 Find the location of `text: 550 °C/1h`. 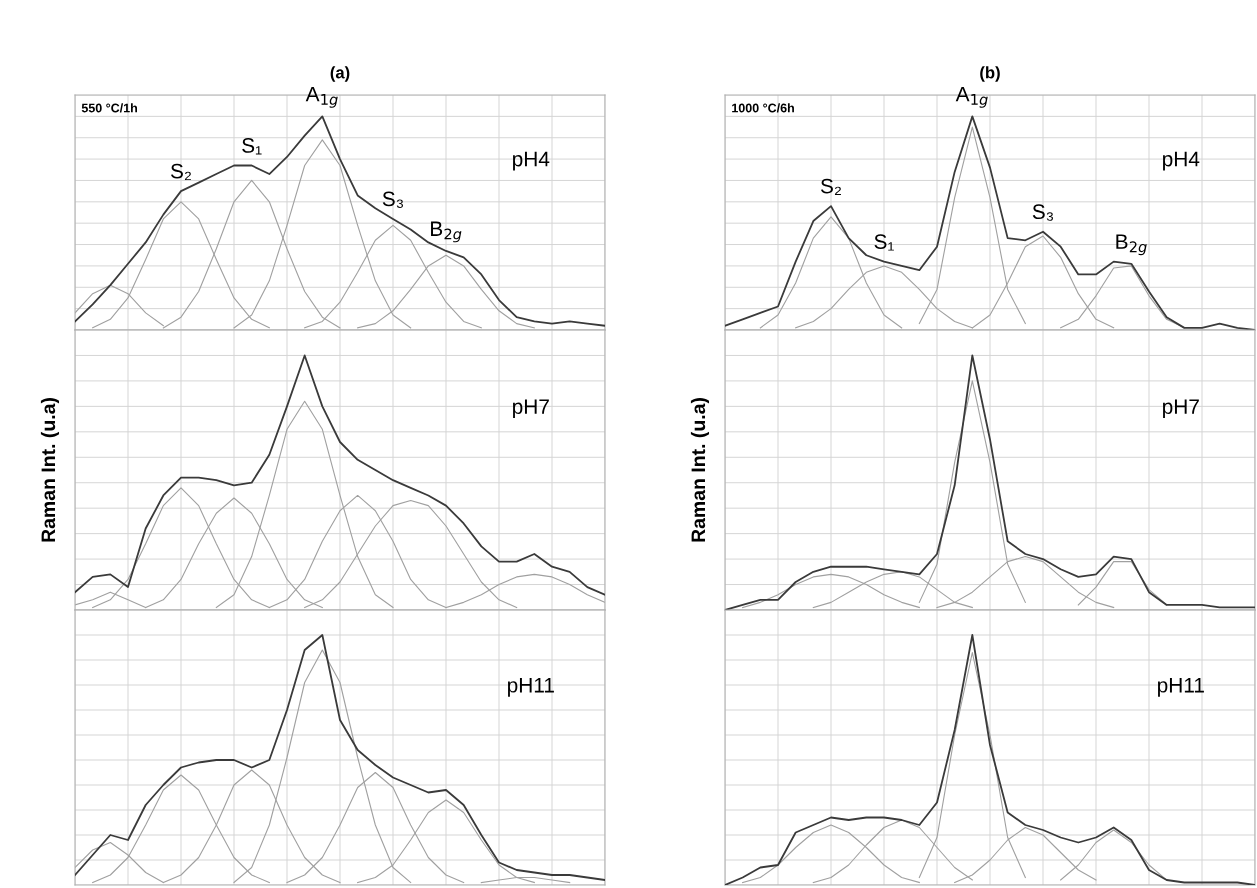

text: 550 °C/1h is located at coordinates (109, 108).